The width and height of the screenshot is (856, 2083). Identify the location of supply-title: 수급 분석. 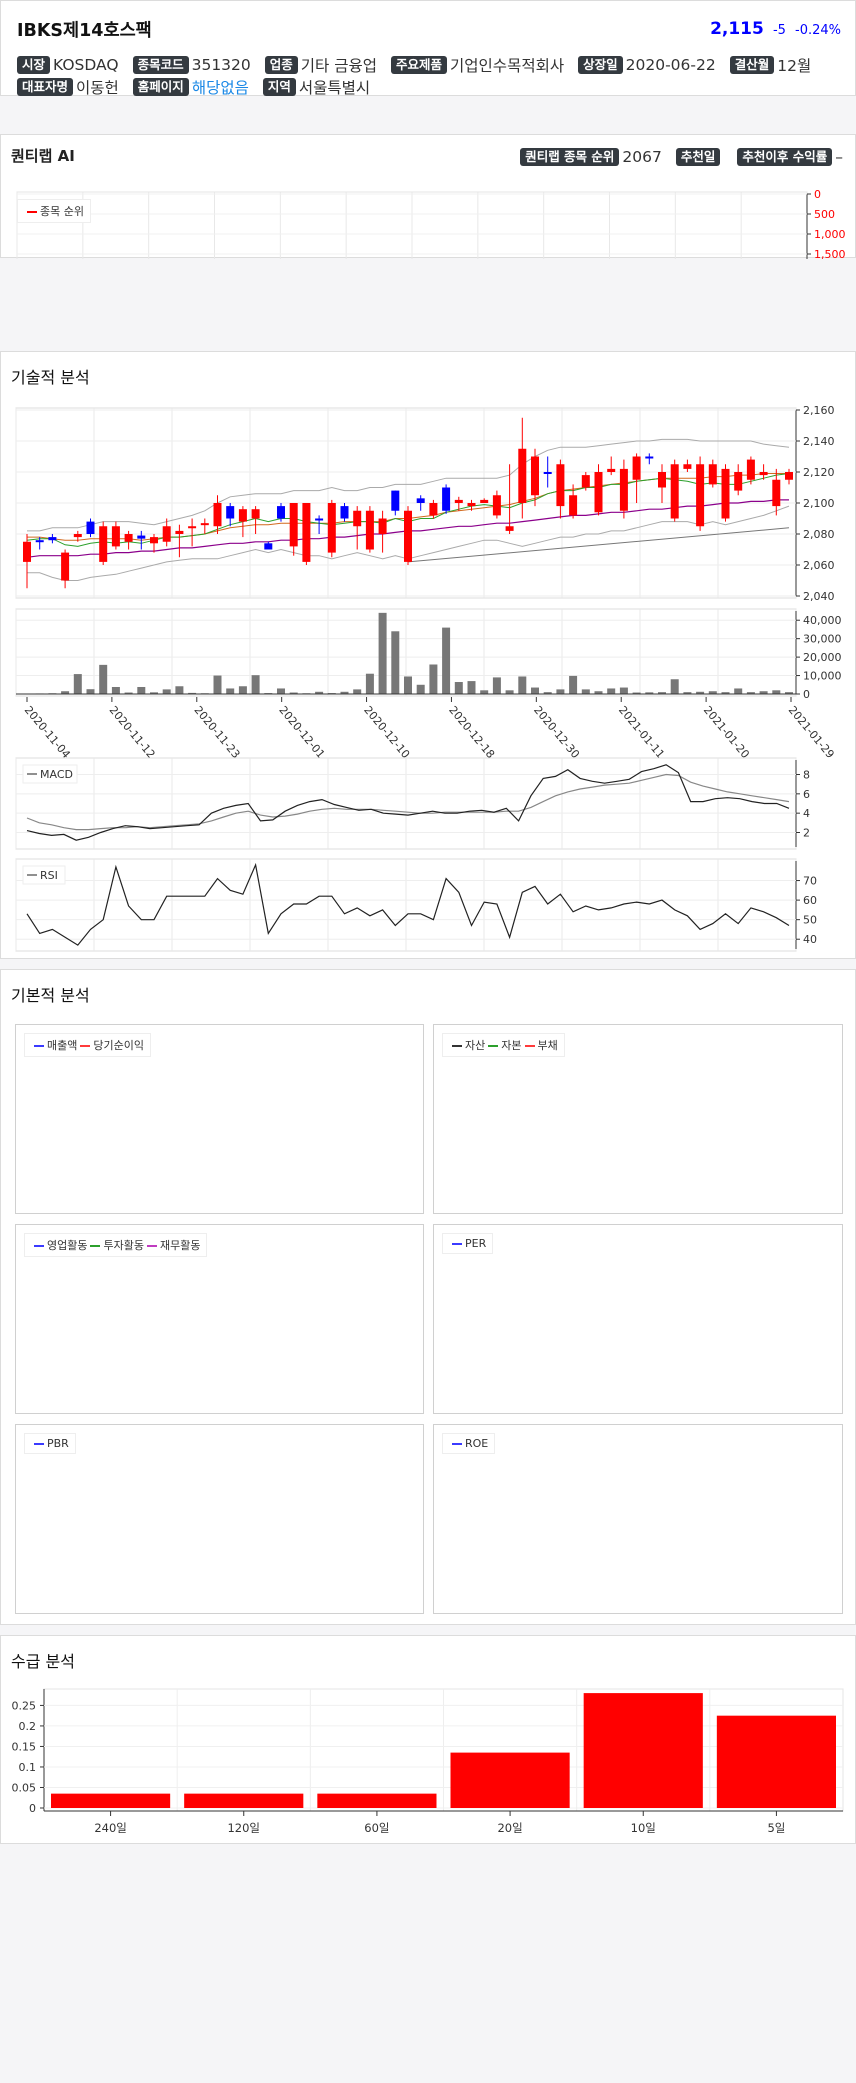
(43, 1661).